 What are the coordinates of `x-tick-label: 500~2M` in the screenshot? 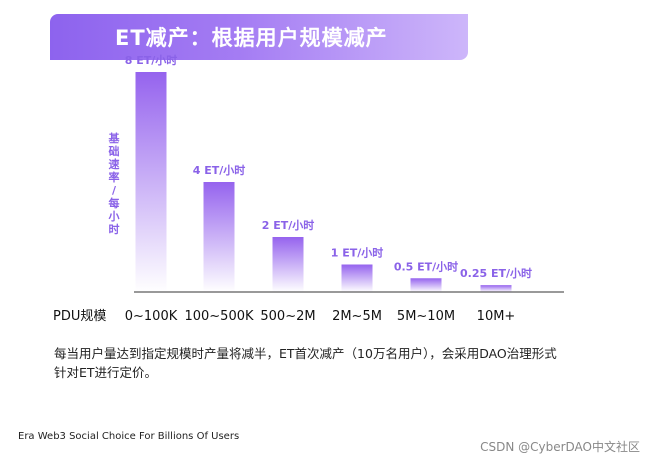 It's located at (287, 316).